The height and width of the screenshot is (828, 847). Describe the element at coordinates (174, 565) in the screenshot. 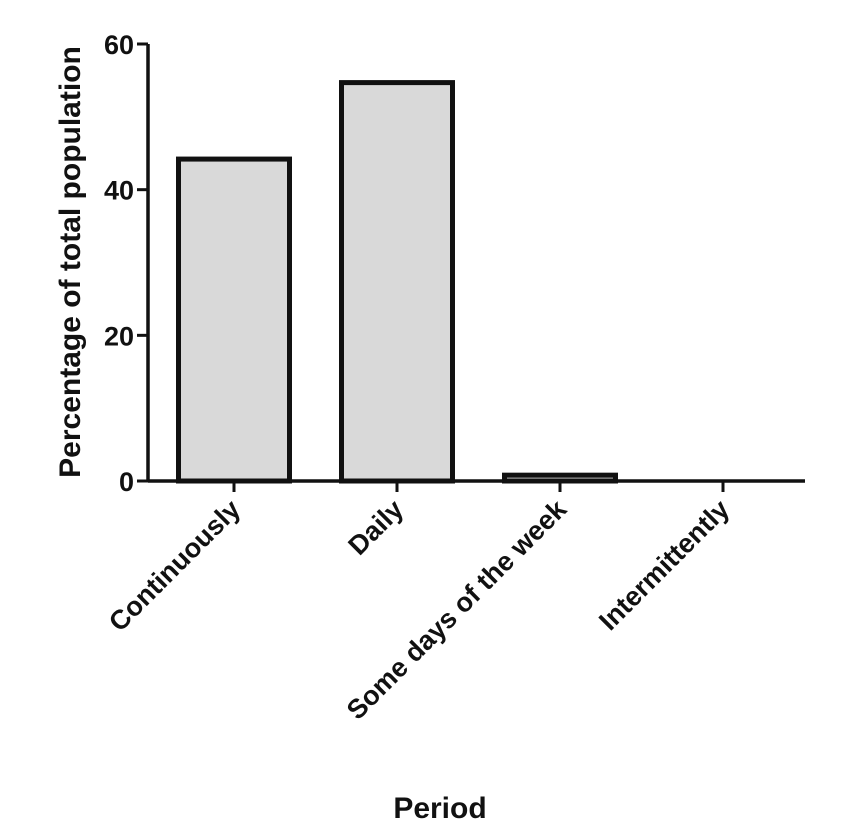

I see `x-tick-label: Continuously` at that location.